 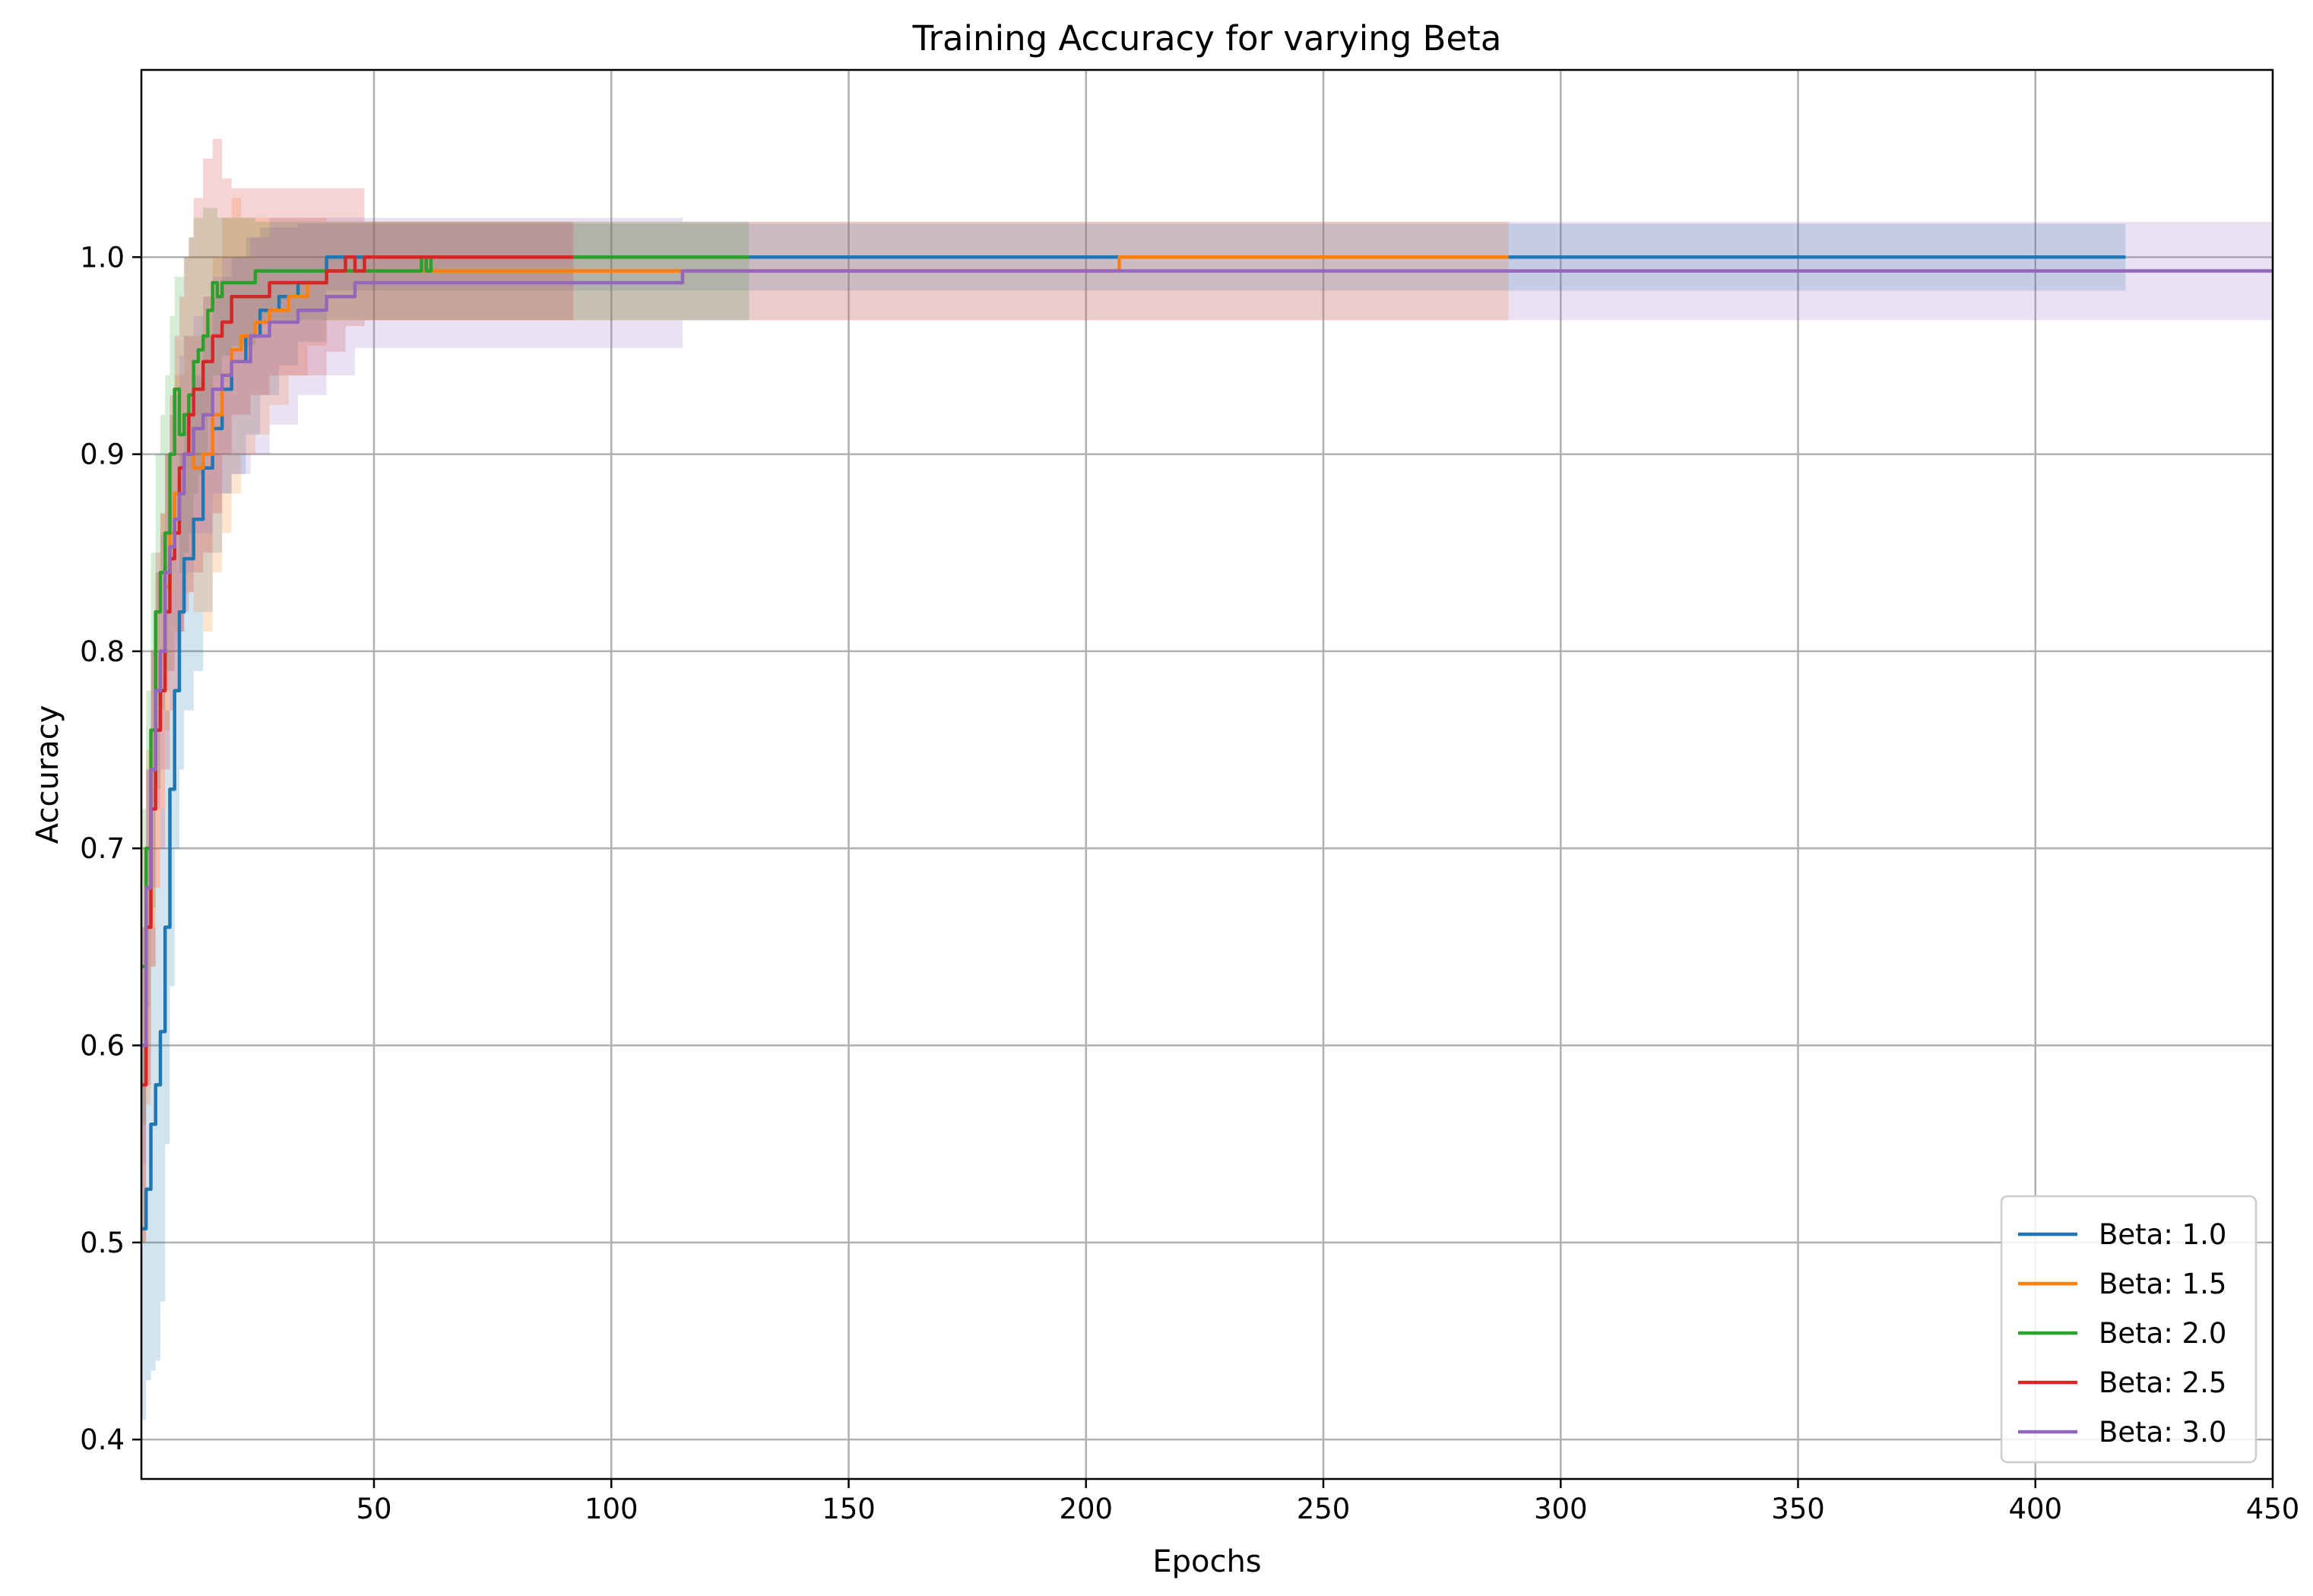 I want to click on y-tick-label: 0.7, so click(x=102, y=849).